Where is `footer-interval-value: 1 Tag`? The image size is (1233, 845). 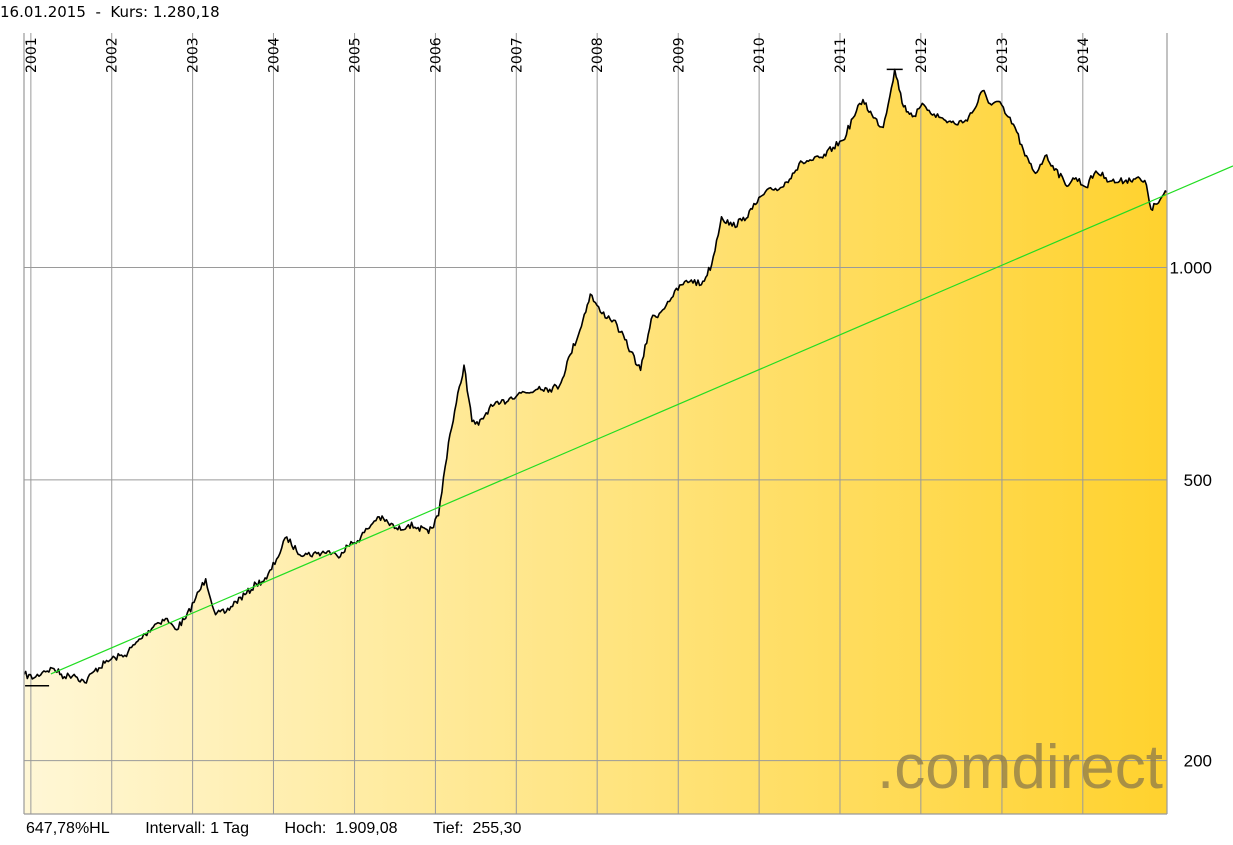
footer-interval-value: 1 Tag is located at coordinates (229, 828).